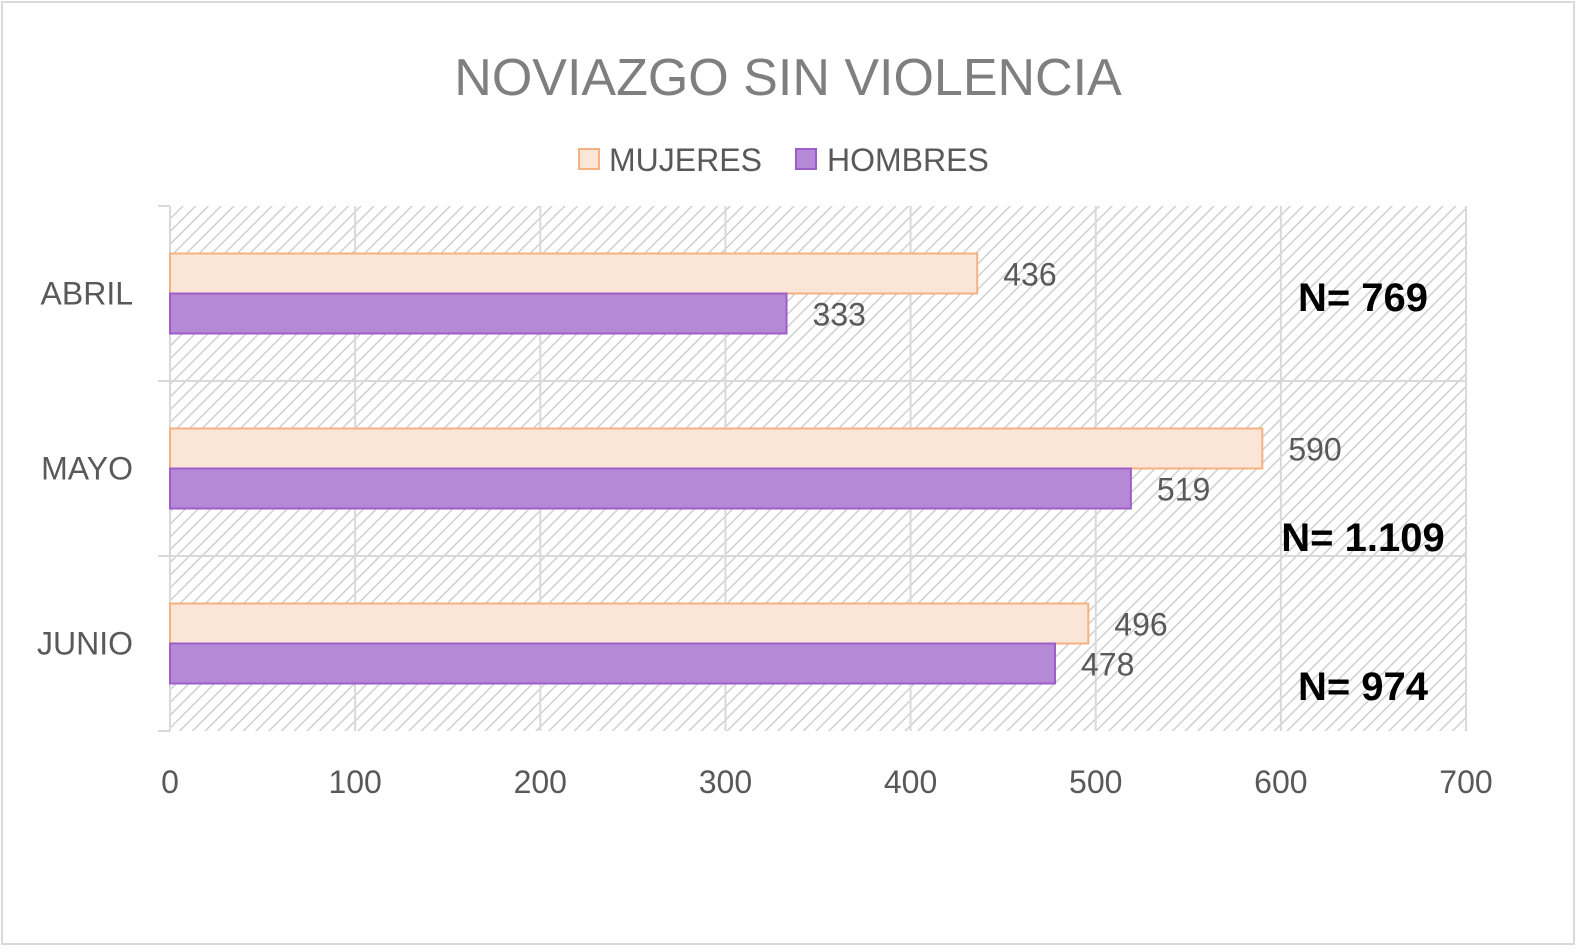 The image size is (1580, 952). What do you see at coordinates (574, 273) in the screenshot?
I see `bar-mujeres-abril` at bounding box center [574, 273].